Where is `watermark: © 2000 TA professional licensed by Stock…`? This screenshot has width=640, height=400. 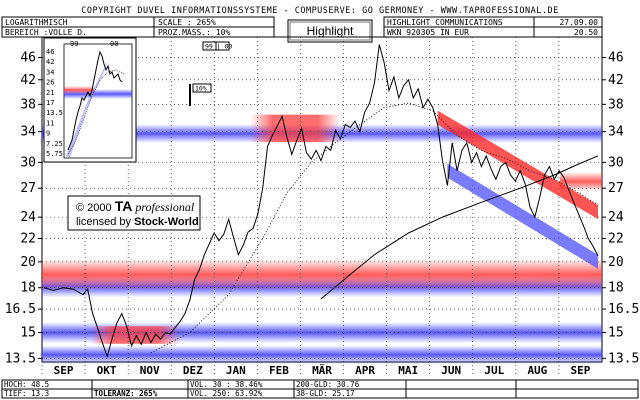
watermark: © 2000 TA professional licensed by Stock… is located at coordinates (134, 213).